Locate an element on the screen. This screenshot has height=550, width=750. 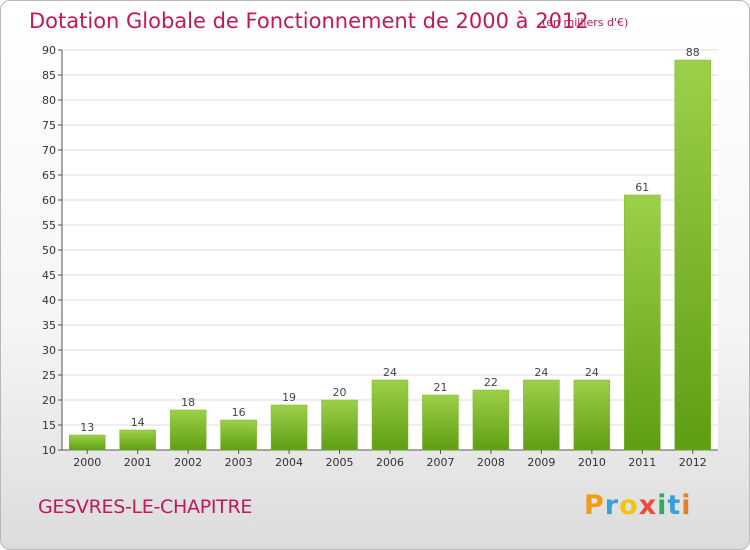
x-tick-label: 2012 is located at coordinates (693, 462).